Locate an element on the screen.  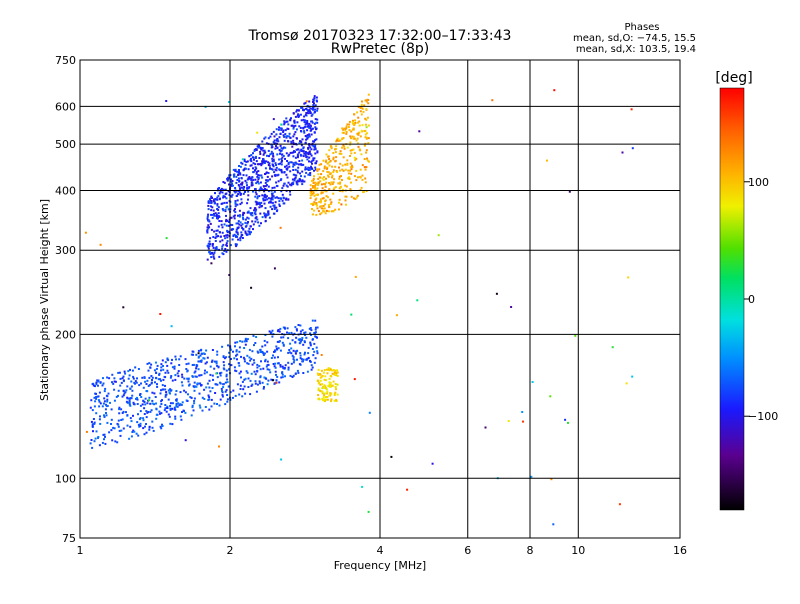
chart-title: Tromsø 20170323 17:32:00–17:33:43 is located at coordinates (380, 36).